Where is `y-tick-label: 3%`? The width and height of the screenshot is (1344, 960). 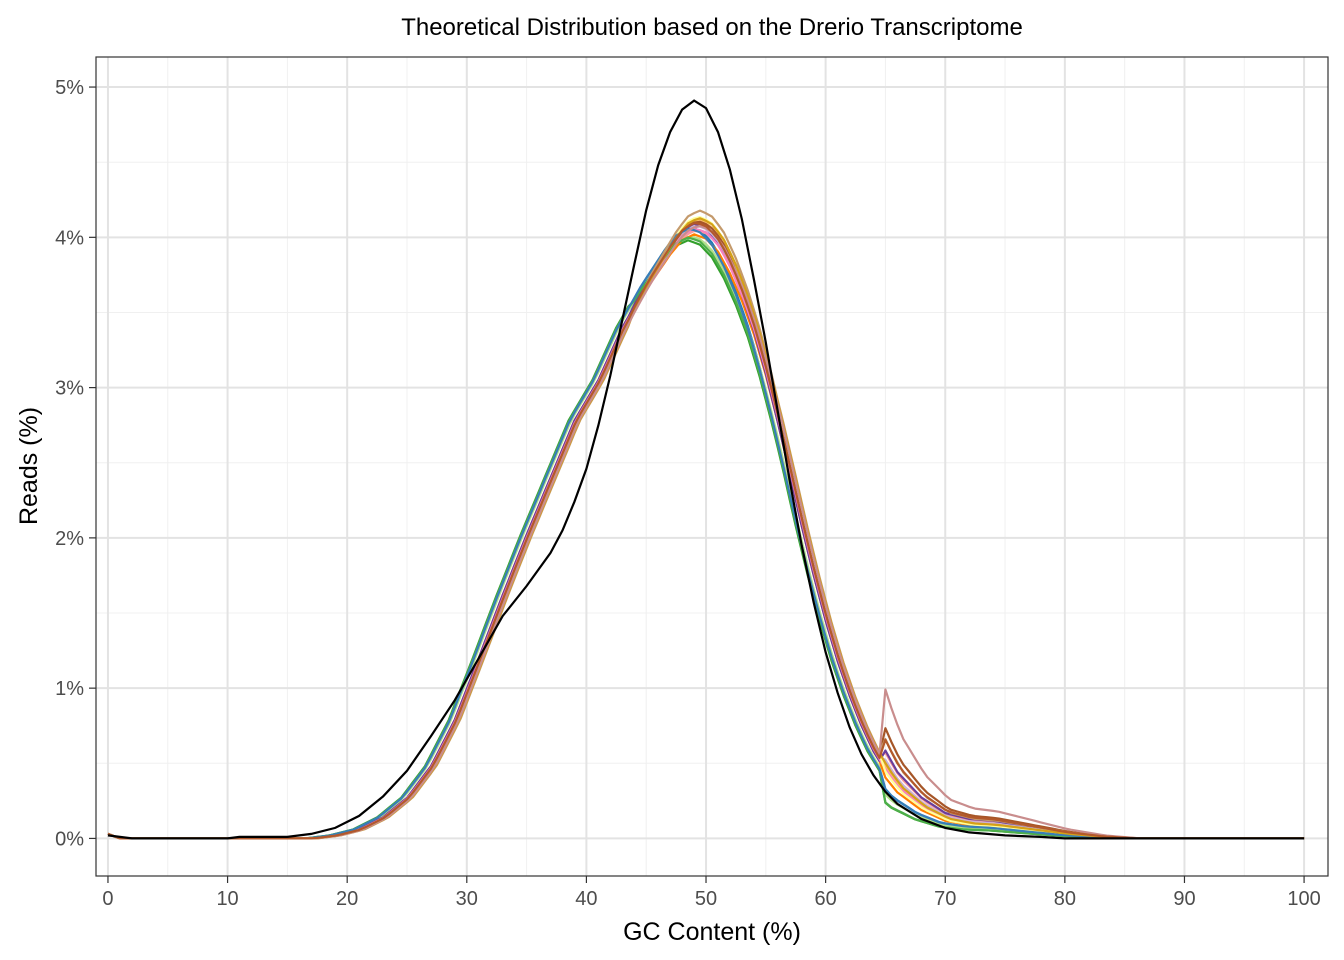 y-tick-label: 3% is located at coordinates (69, 389).